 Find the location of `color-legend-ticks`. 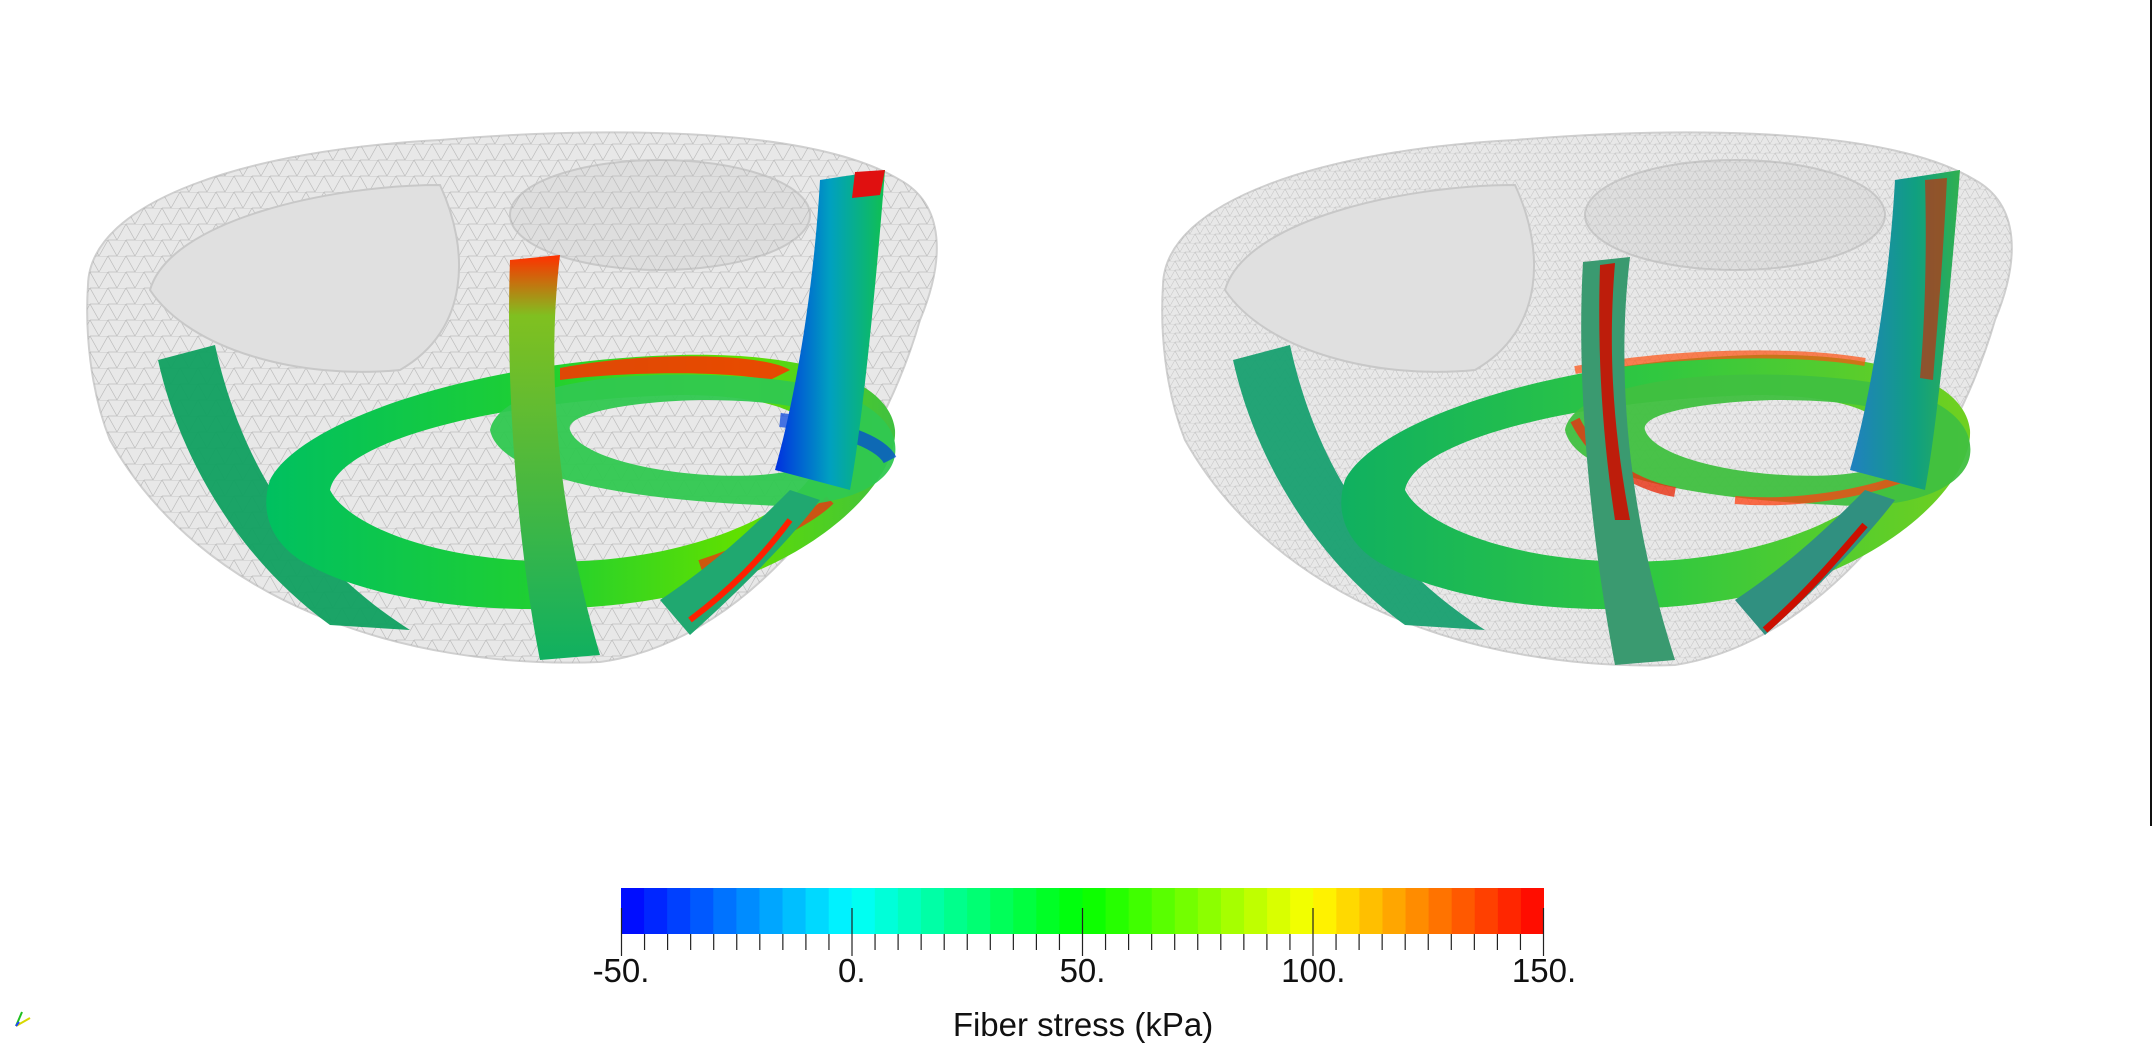

color-legend-ticks is located at coordinates (1082, 932).